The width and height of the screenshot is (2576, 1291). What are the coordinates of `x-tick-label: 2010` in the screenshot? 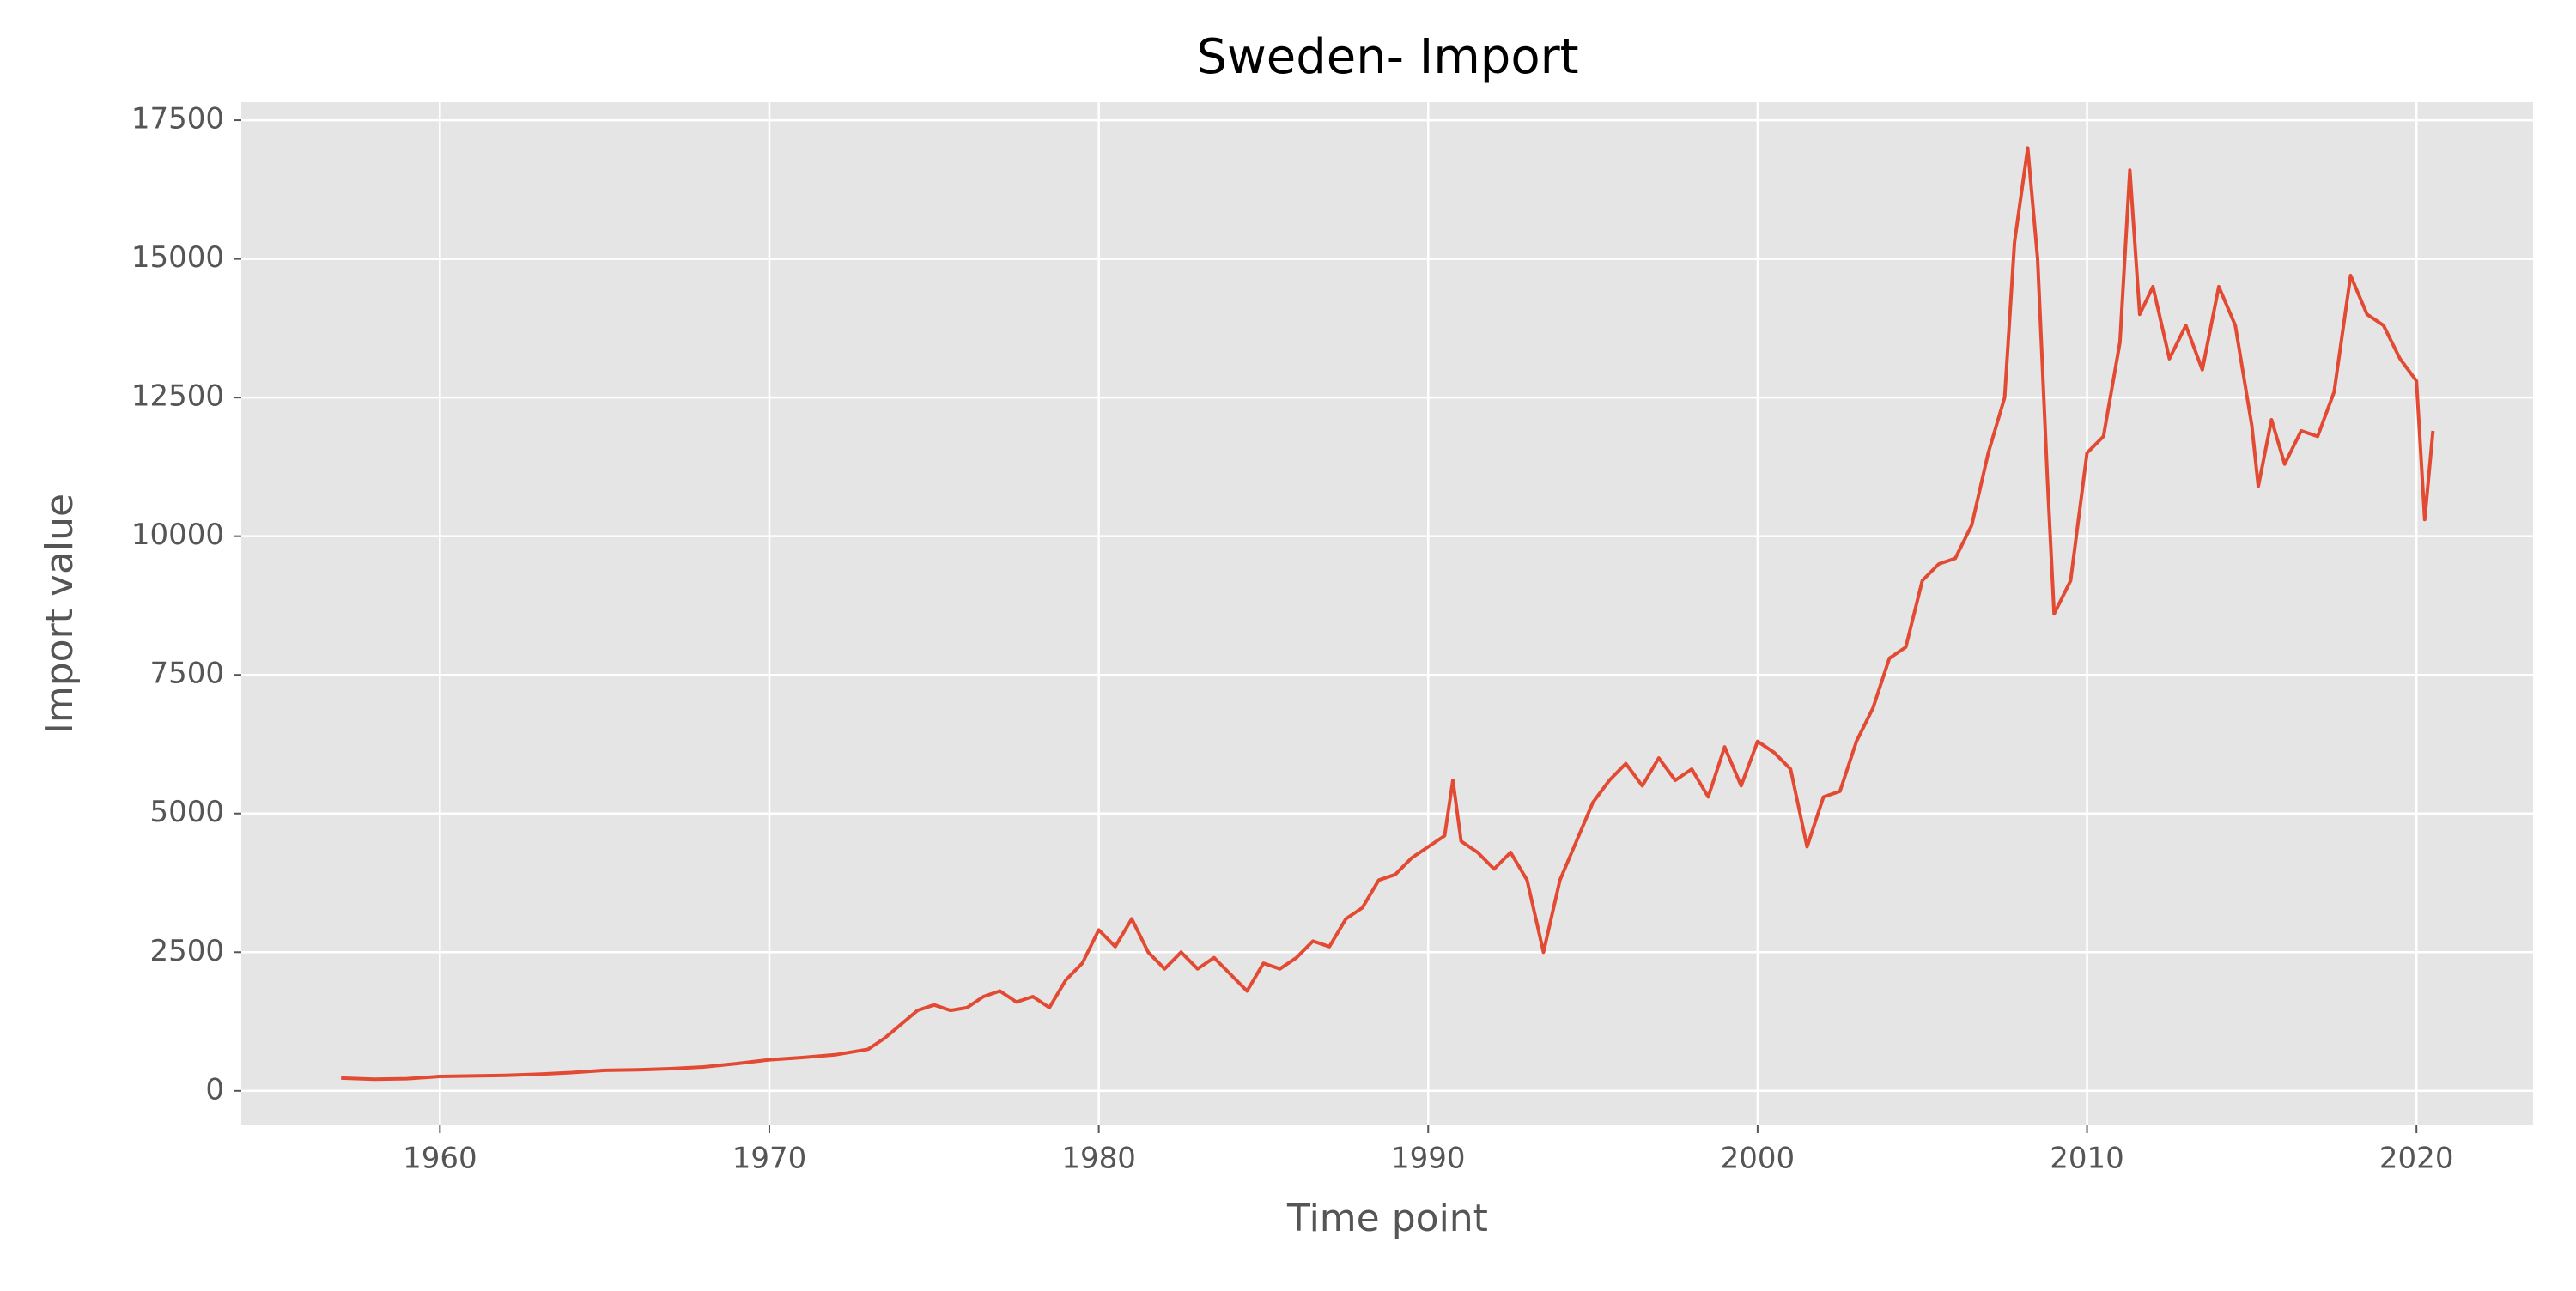 It's located at (2087, 1159).